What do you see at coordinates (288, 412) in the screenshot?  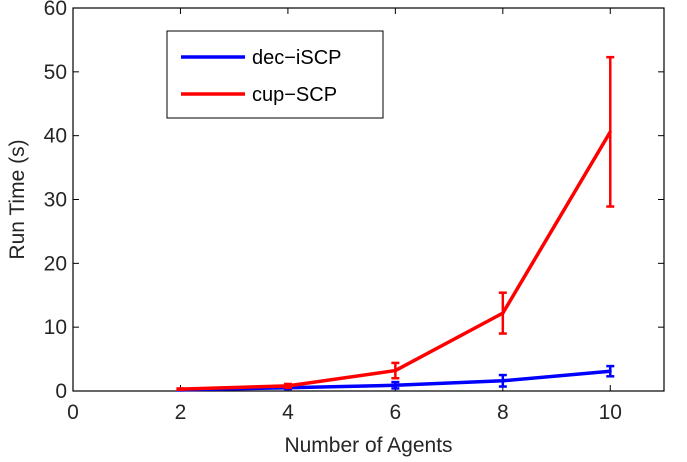 I see `x-tick-label: 4` at bounding box center [288, 412].